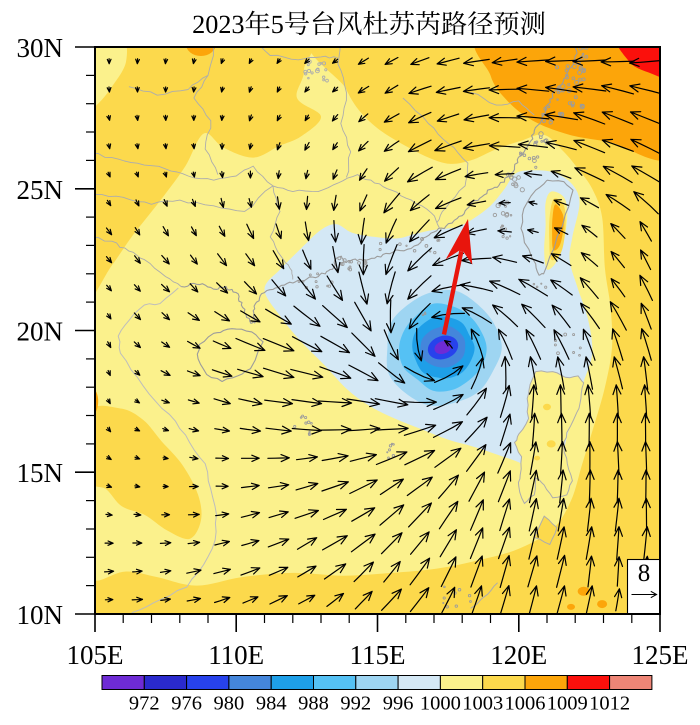 The image size is (700, 725). What do you see at coordinates (40, 190) in the screenshot?
I see `svg-text: 25N` at bounding box center [40, 190].